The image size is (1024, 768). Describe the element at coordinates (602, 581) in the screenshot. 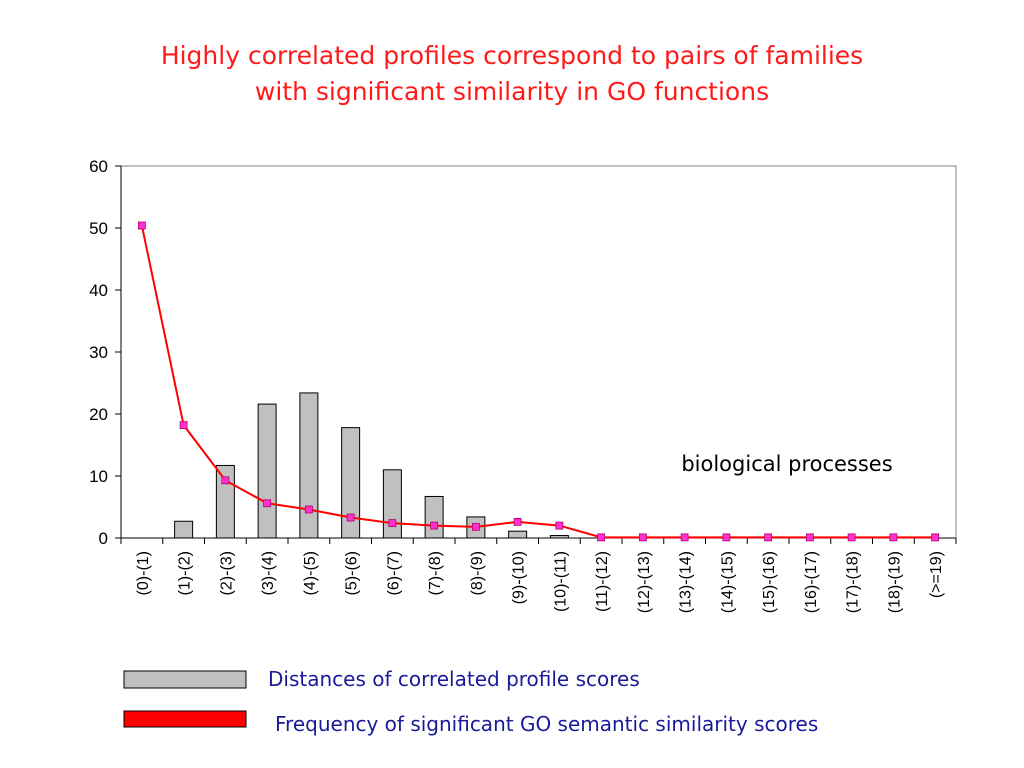

I see `x-category-label: (11)-(12)` at that location.